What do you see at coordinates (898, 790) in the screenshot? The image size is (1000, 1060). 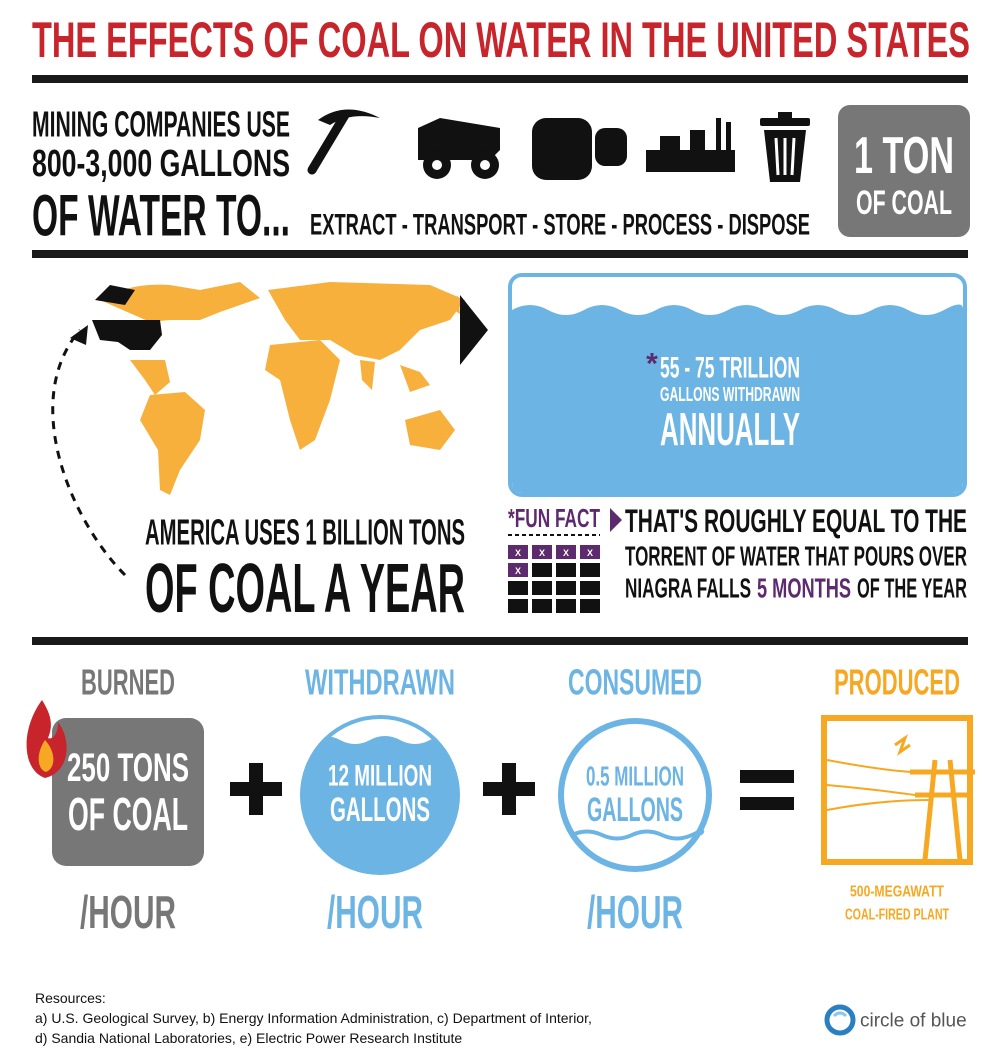 I see `power-line-icon` at bounding box center [898, 790].